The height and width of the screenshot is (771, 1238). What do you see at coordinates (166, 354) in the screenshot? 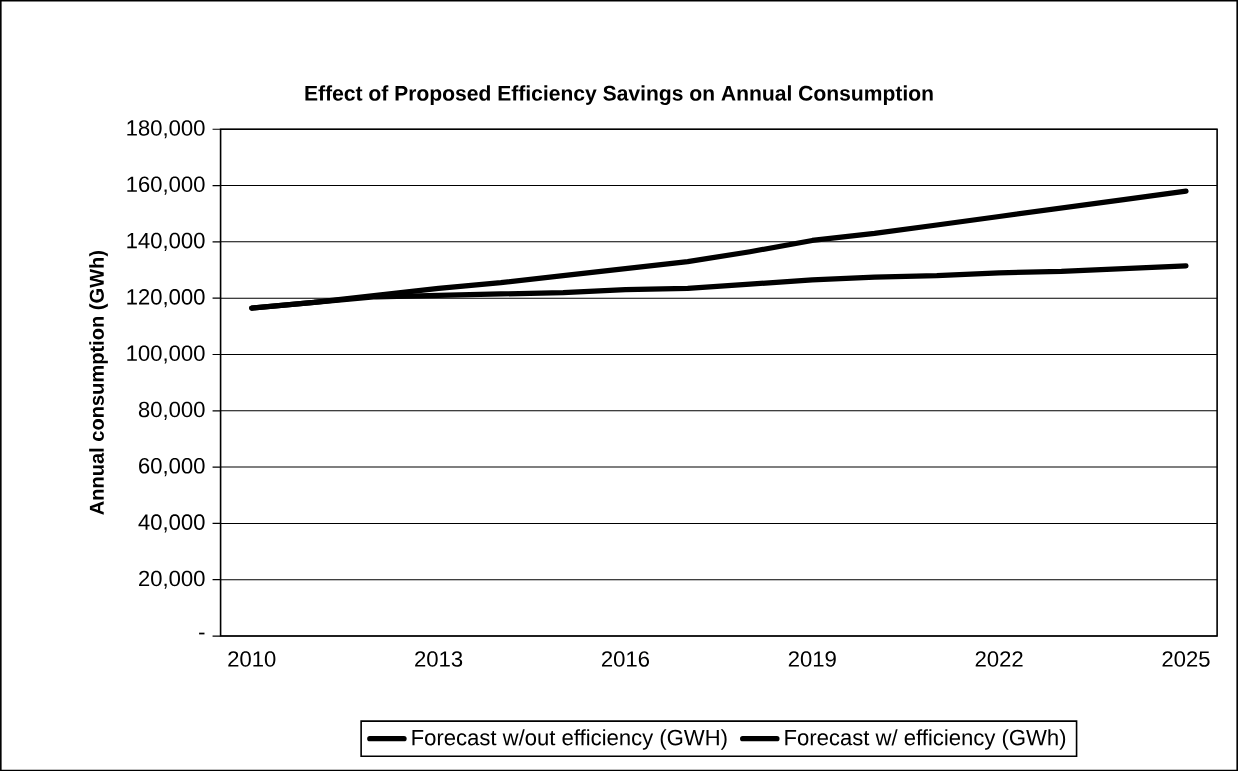
I see `y-tick-label: 100,000` at bounding box center [166, 354].